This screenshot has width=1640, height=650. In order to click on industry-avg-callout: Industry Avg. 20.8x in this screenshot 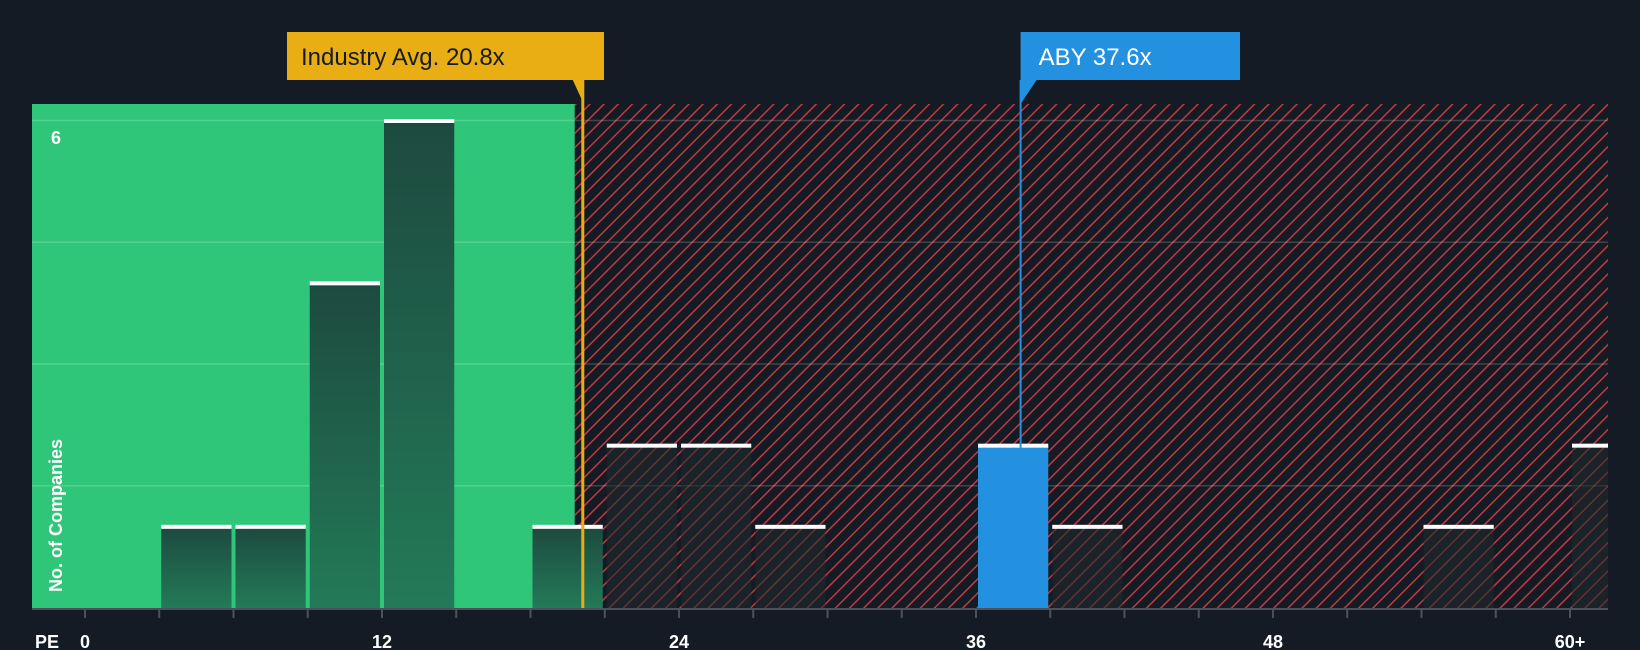, I will do `click(445, 68)`.